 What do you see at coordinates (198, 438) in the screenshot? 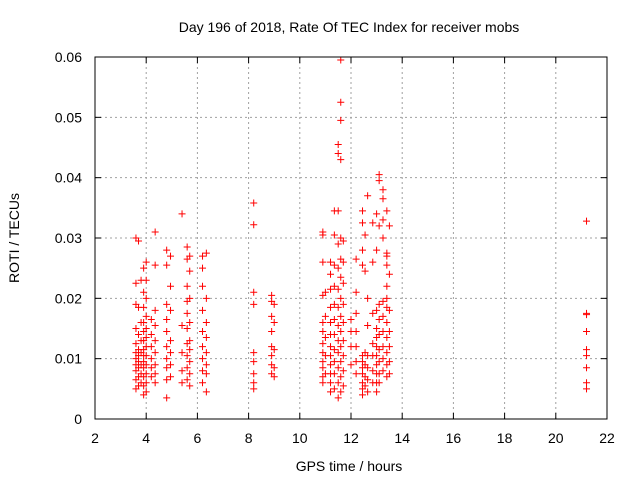
I see `x-tick-label: 6` at bounding box center [198, 438].